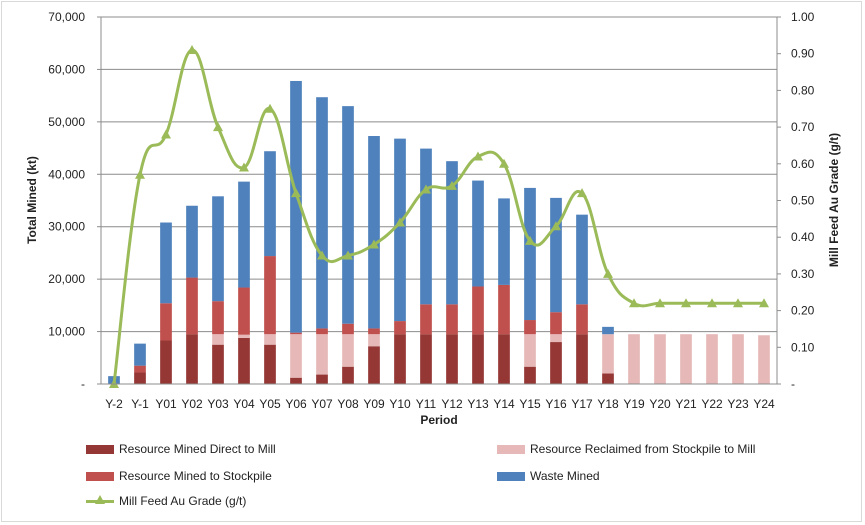 This screenshot has height=525, width=865. I want to click on x-tick-label: Y05, so click(270, 404).